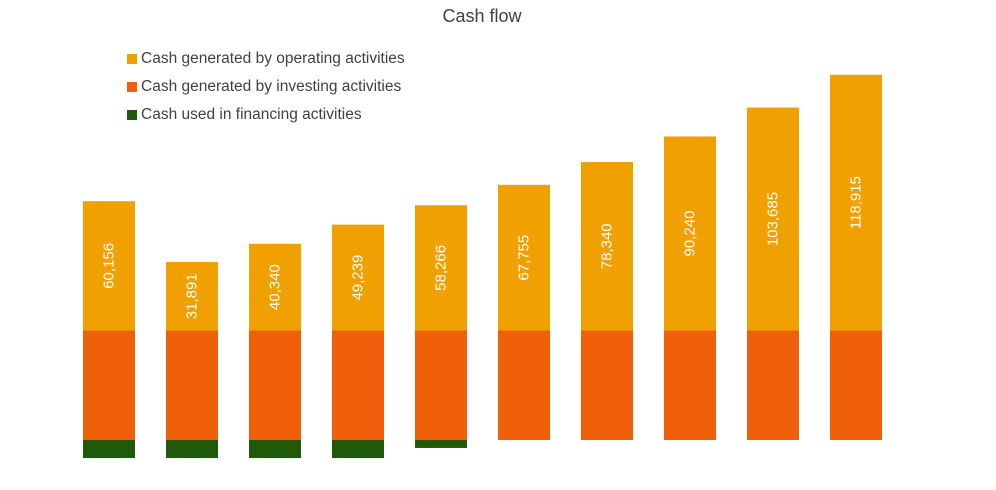  I want to click on legend-swatch-investing, so click(132, 87).